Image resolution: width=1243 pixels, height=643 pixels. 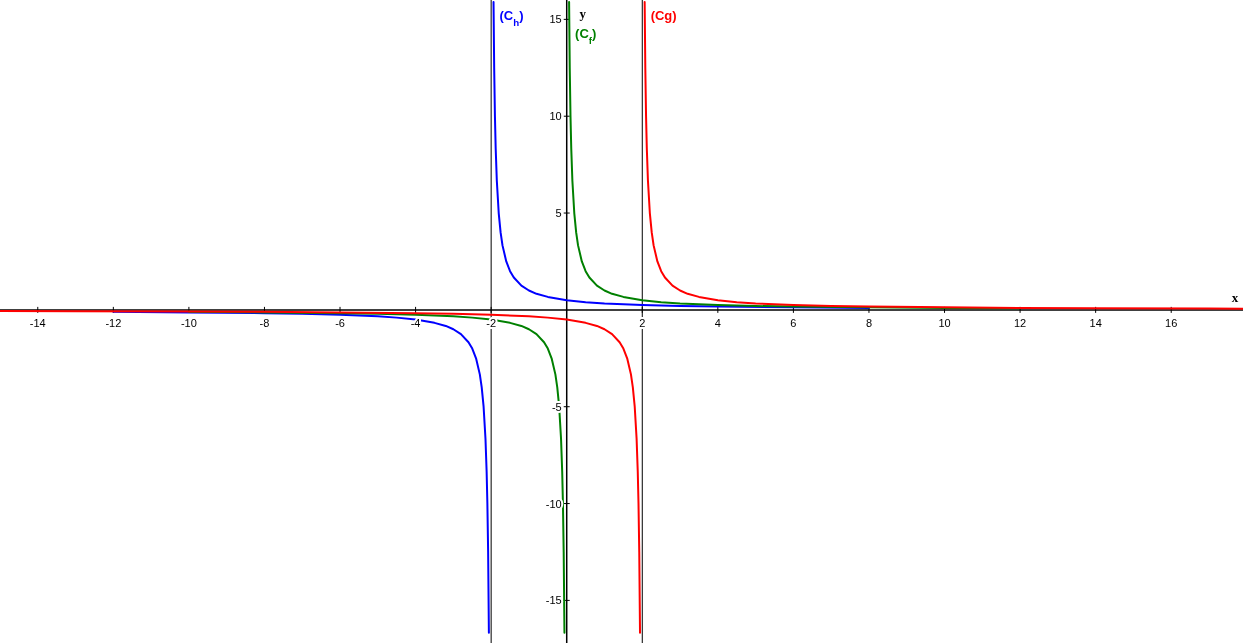 What do you see at coordinates (511, 17) in the screenshot?
I see `series-label: (C$_{h}$)` at bounding box center [511, 17].